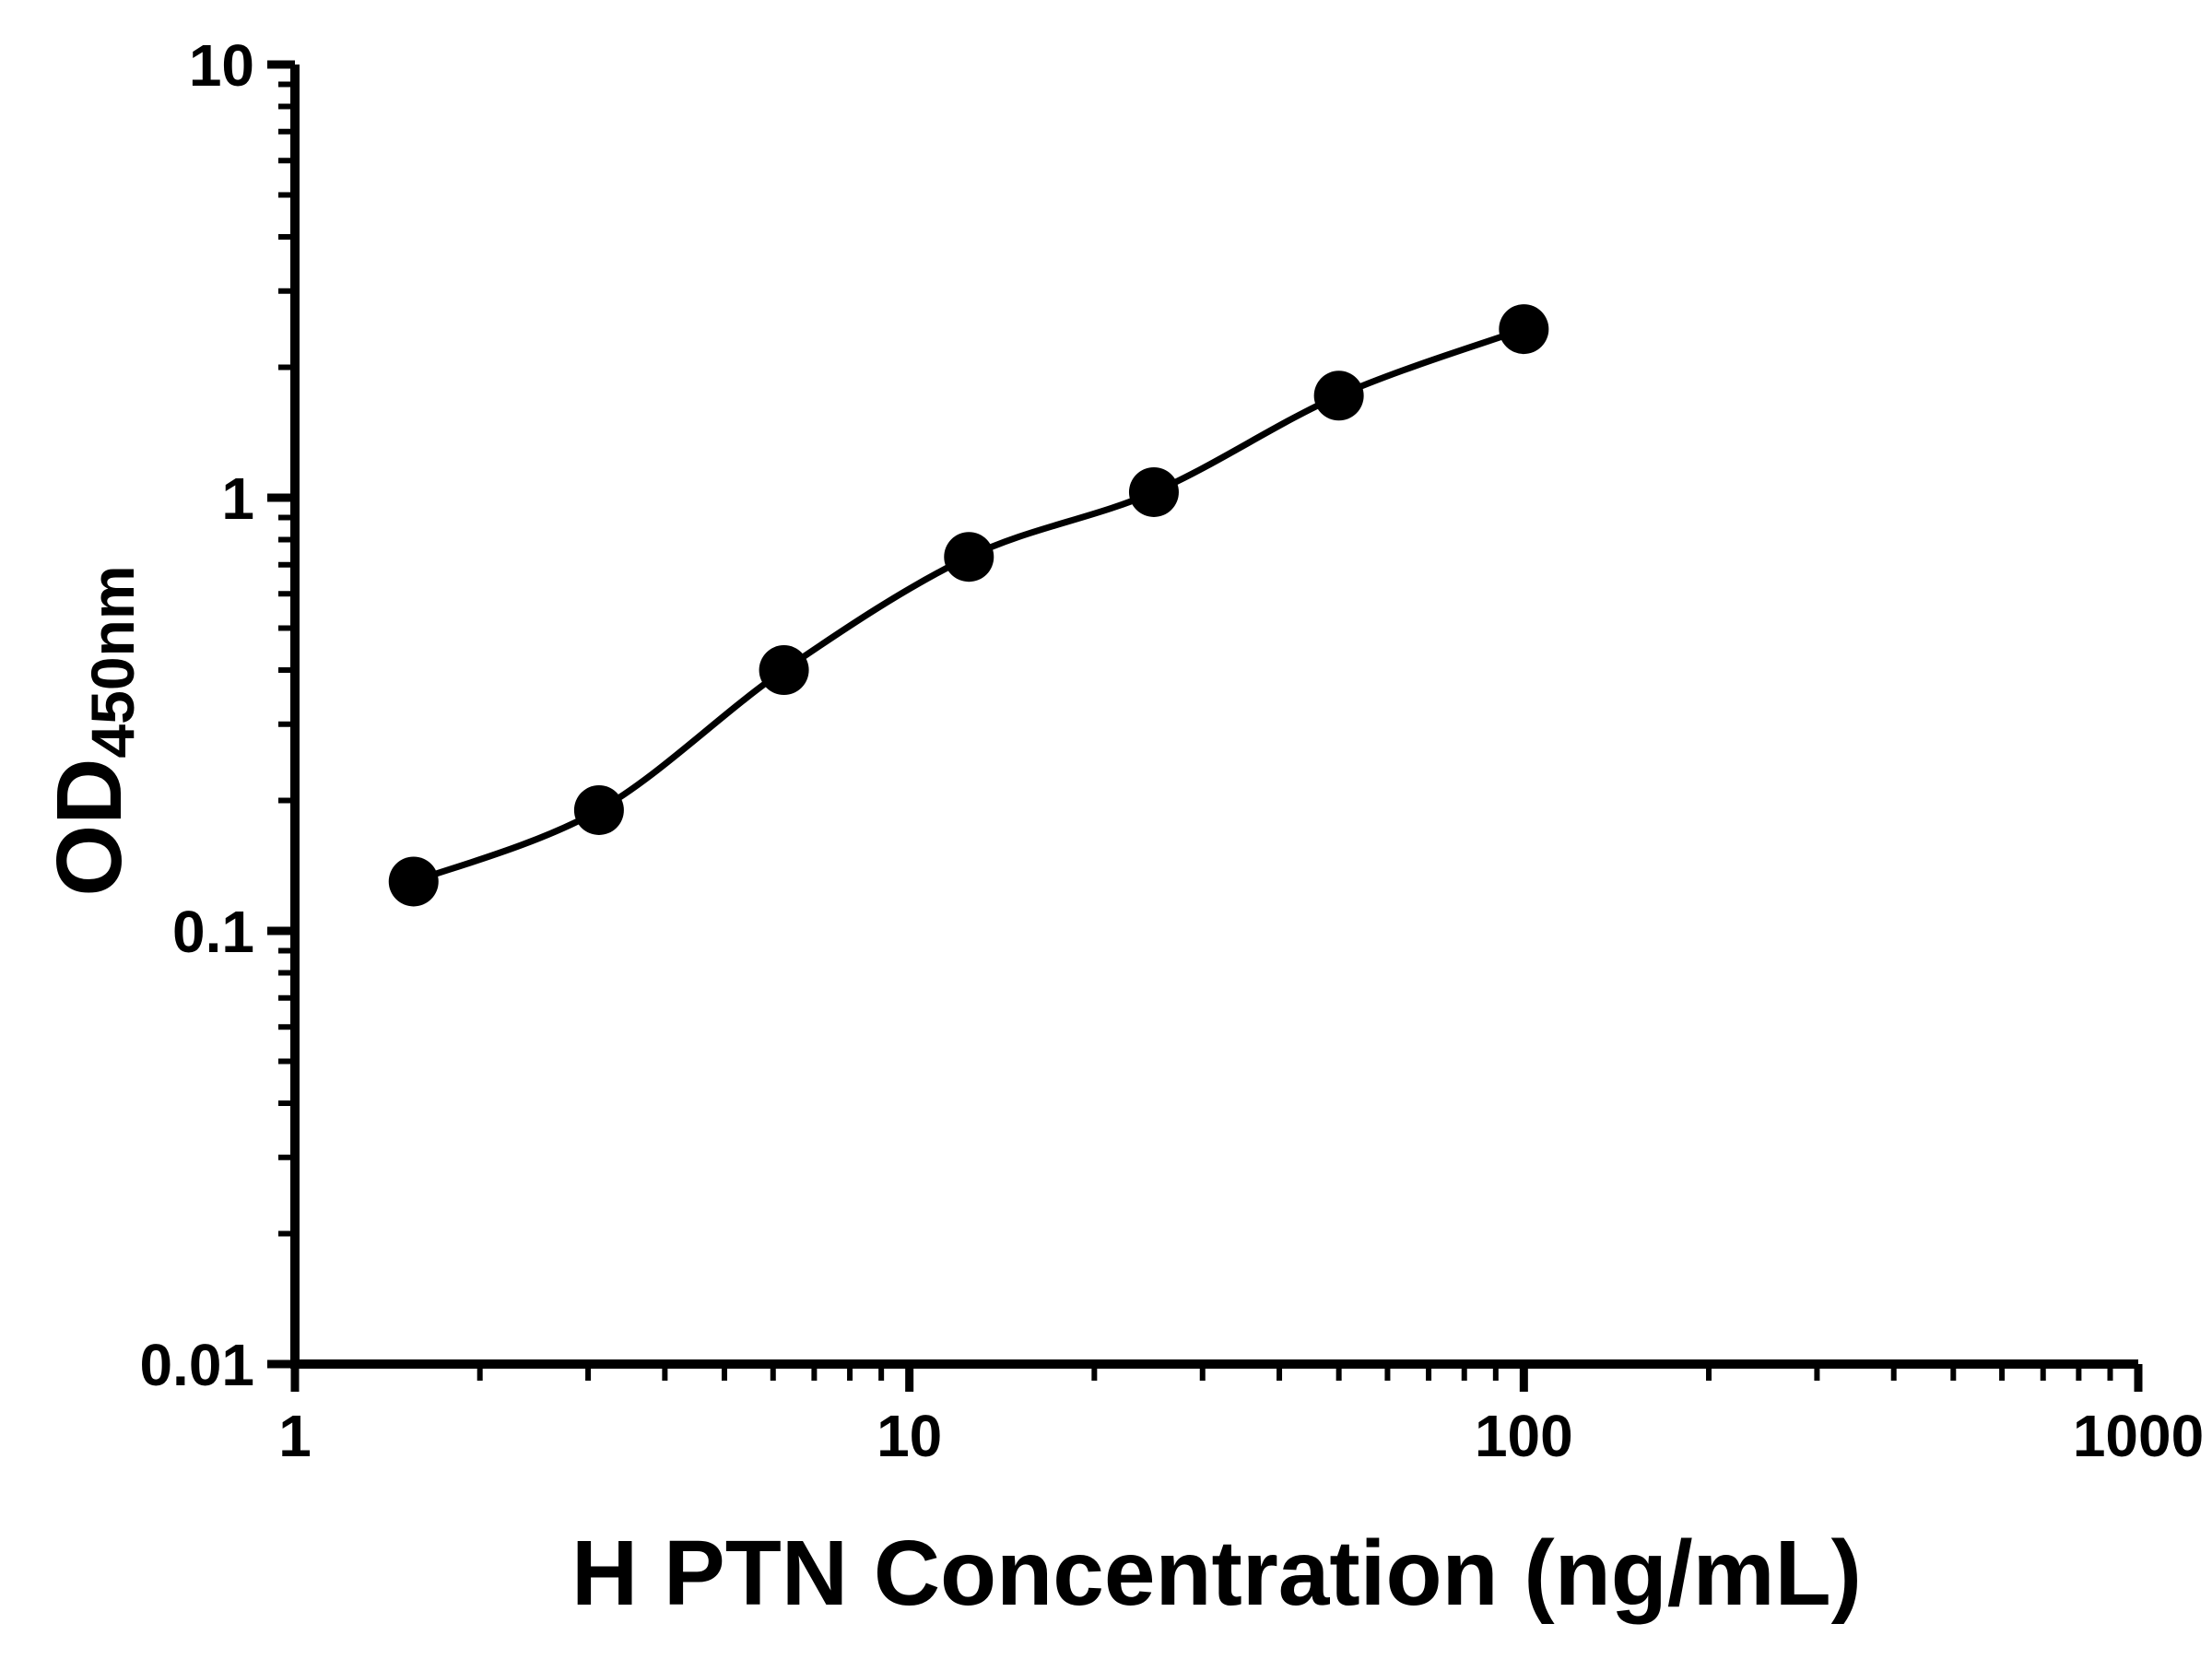  What do you see at coordinates (295, 1436) in the screenshot?
I see `x-tick-label: 1` at bounding box center [295, 1436].